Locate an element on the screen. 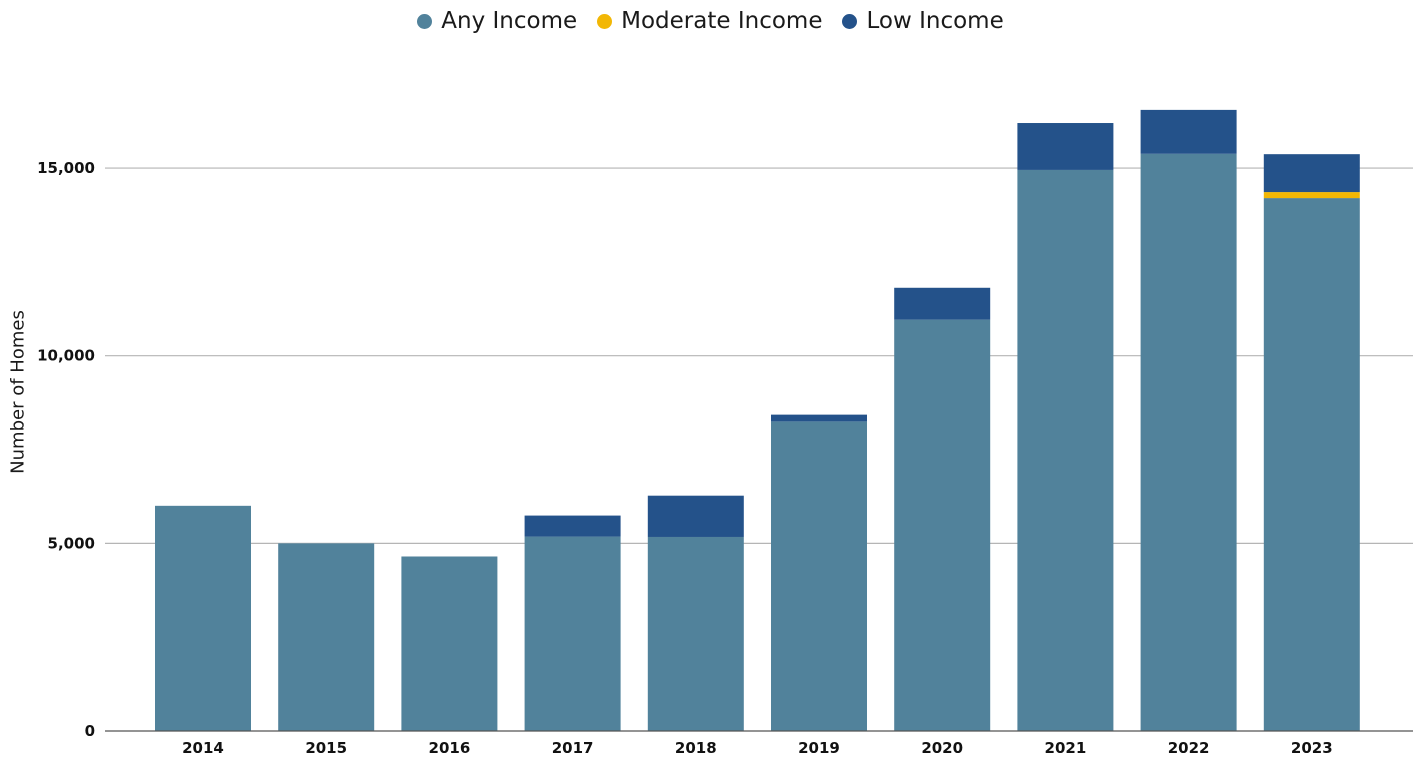 The image size is (1421, 757). bar-any-income-2019 is located at coordinates (819, 576).